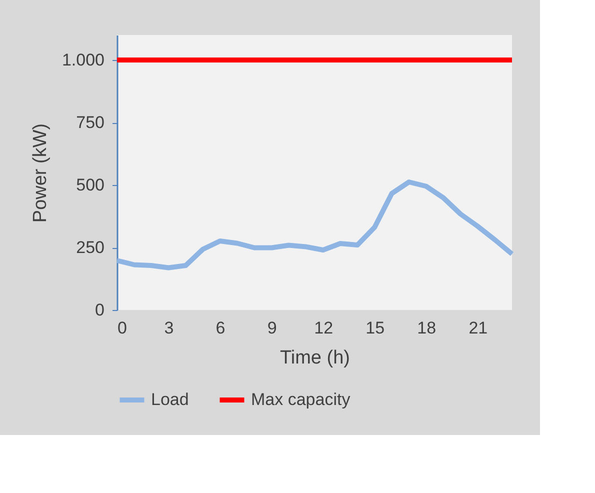 The width and height of the screenshot is (595, 493). What do you see at coordinates (221, 328) in the screenshot?
I see `x-tick-label: 6` at bounding box center [221, 328].